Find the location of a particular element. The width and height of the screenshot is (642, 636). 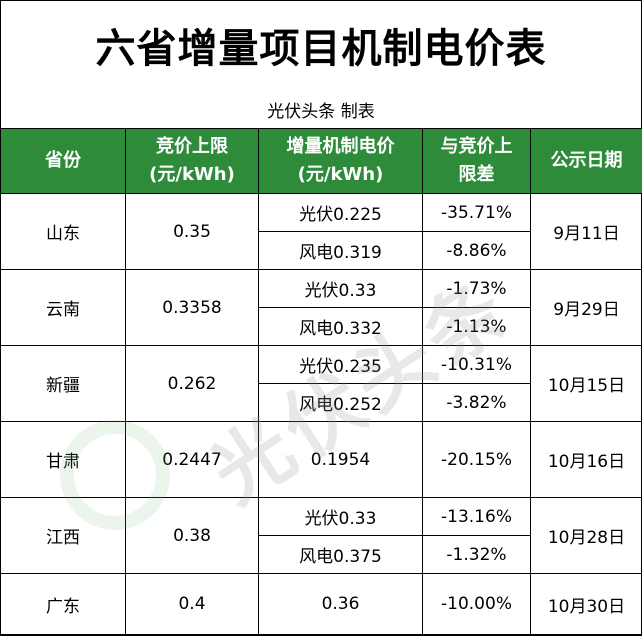

mechanism-price-cell: 风电0.252 is located at coordinates (340, 402).